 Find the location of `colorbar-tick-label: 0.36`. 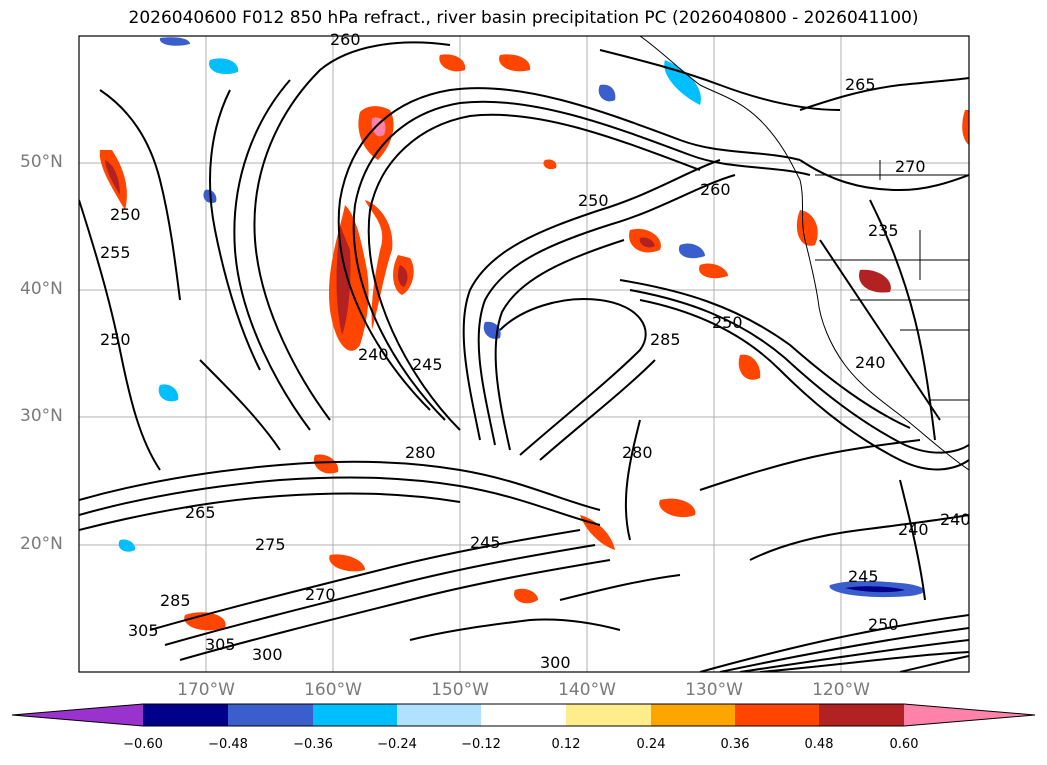

colorbar-tick-label: 0.36 is located at coordinates (735, 744).